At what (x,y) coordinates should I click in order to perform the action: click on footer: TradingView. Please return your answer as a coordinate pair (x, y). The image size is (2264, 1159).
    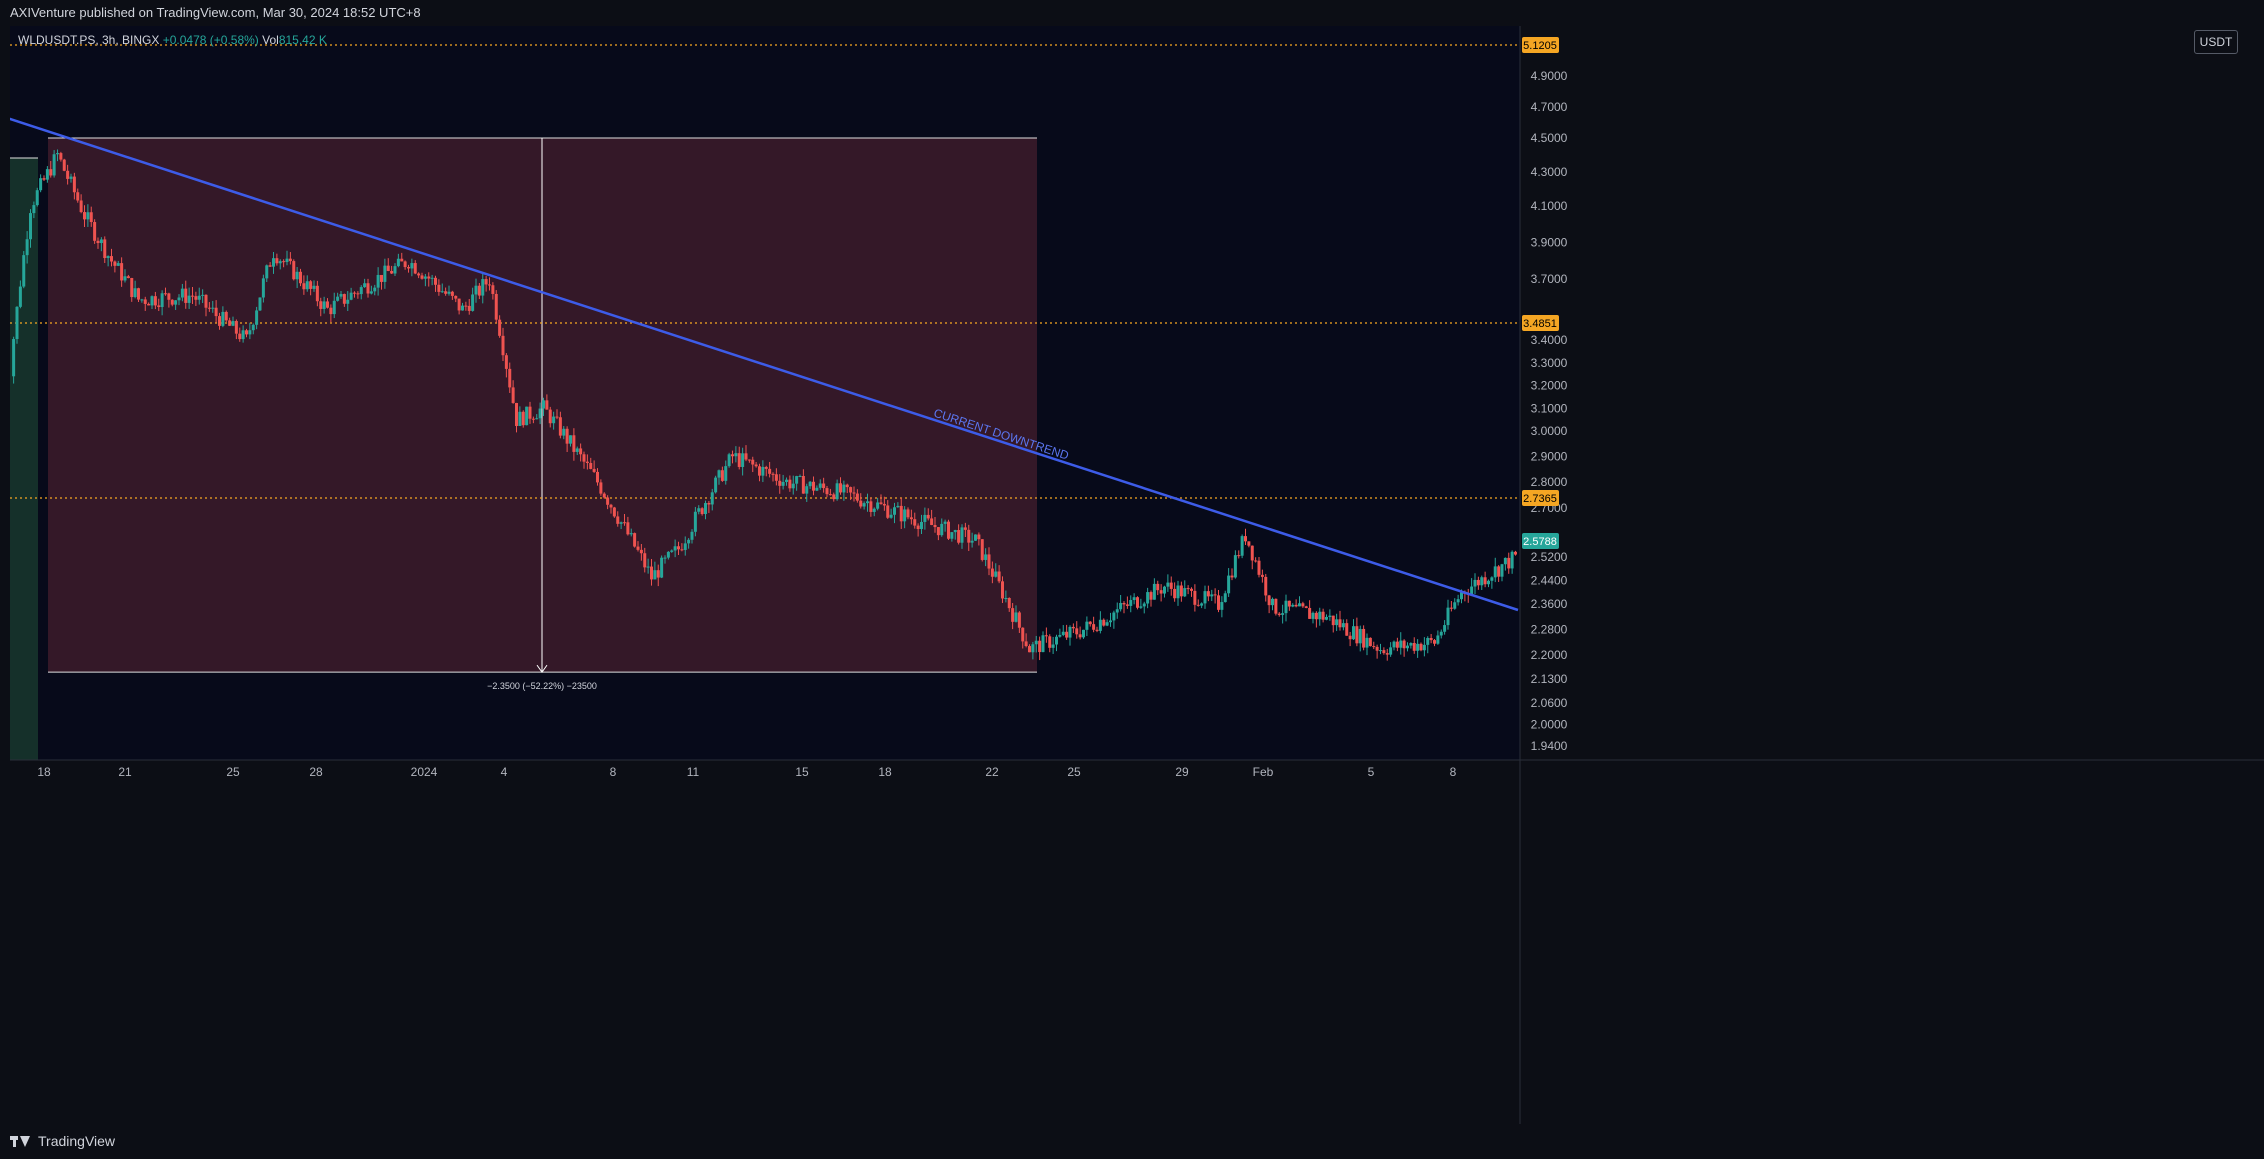
    Looking at the image, I should click on (1132, 1141).